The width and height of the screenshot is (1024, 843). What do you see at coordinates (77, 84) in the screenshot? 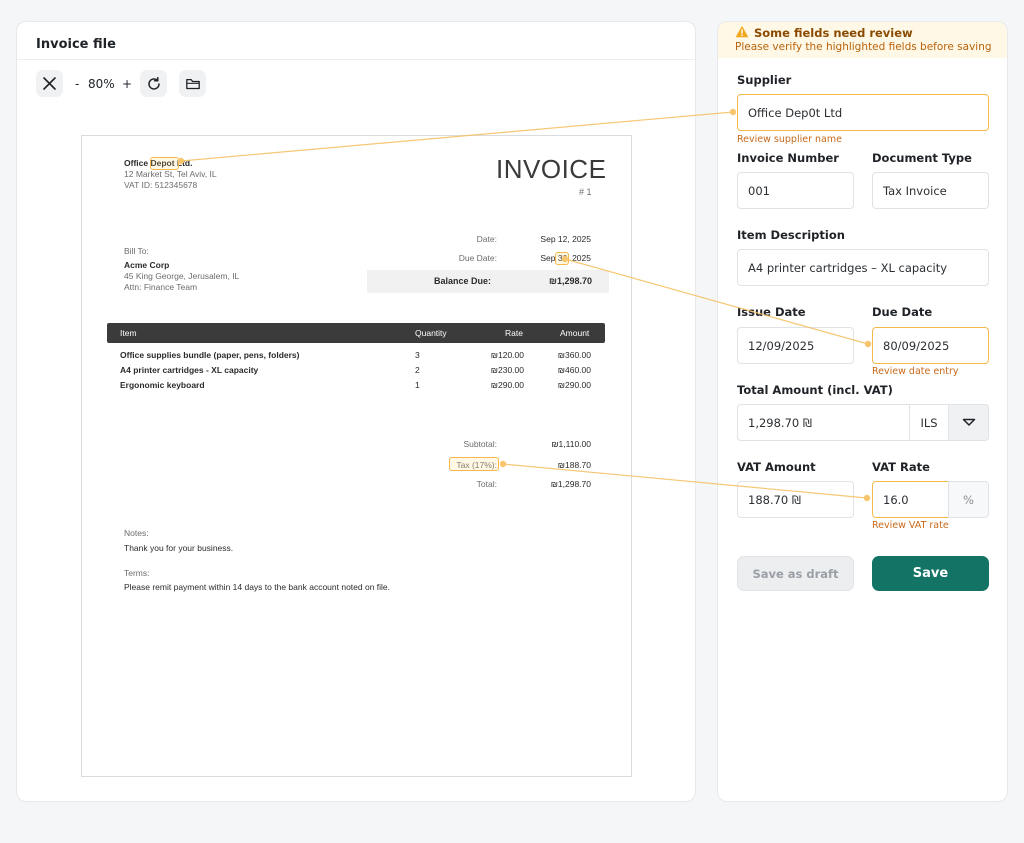
I see `zoom-out-button: -` at bounding box center [77, 84].